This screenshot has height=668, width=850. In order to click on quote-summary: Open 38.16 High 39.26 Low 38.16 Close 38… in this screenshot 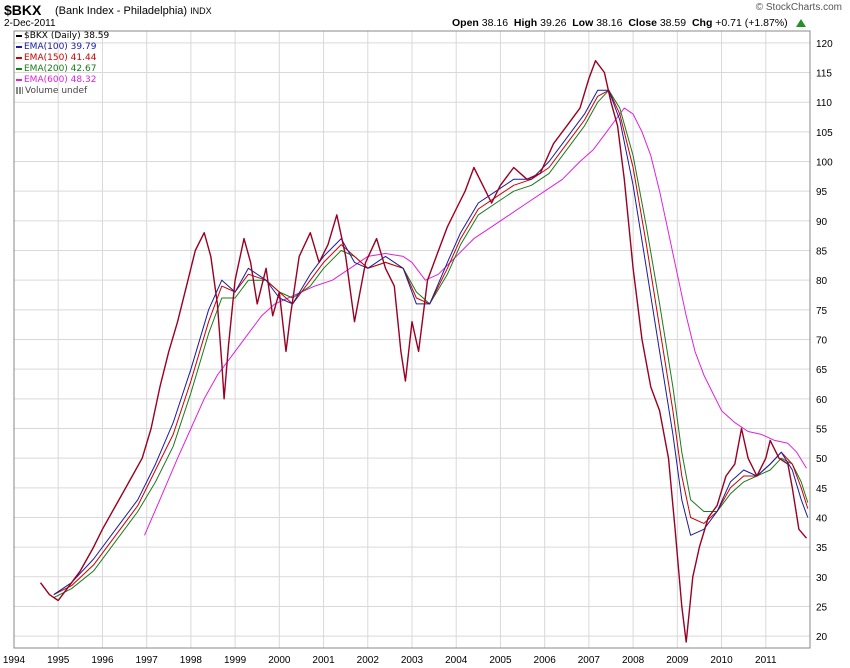, I will do `click(629, 23)`.